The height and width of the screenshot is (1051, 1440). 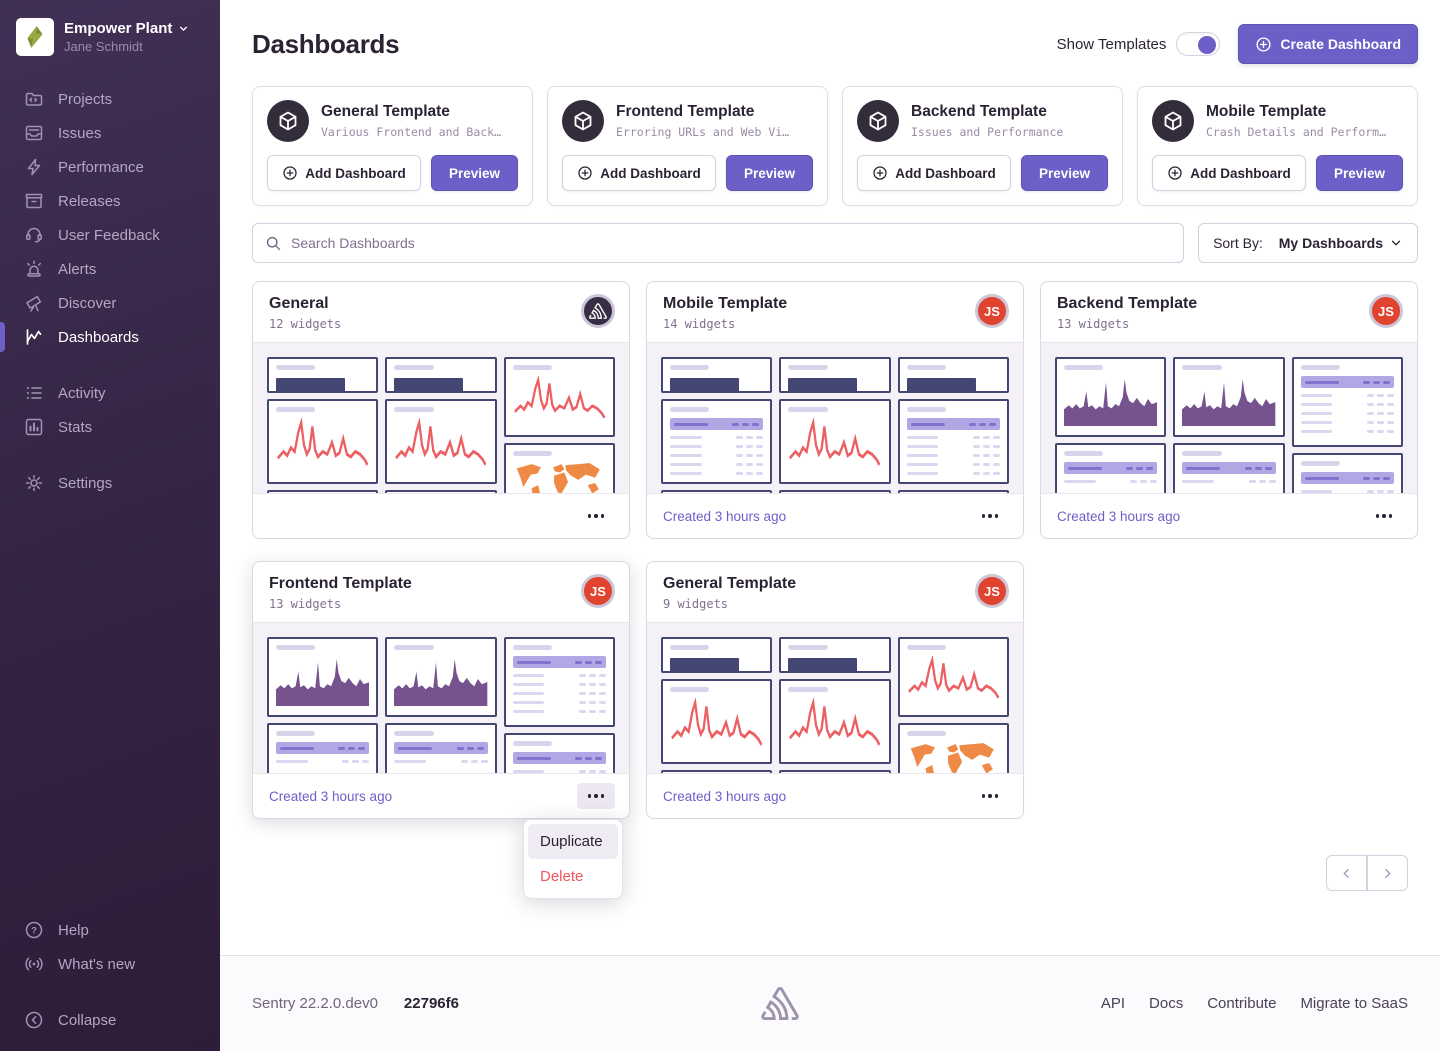 I want to click on help-icon: ?, so click(x=34, y=930).